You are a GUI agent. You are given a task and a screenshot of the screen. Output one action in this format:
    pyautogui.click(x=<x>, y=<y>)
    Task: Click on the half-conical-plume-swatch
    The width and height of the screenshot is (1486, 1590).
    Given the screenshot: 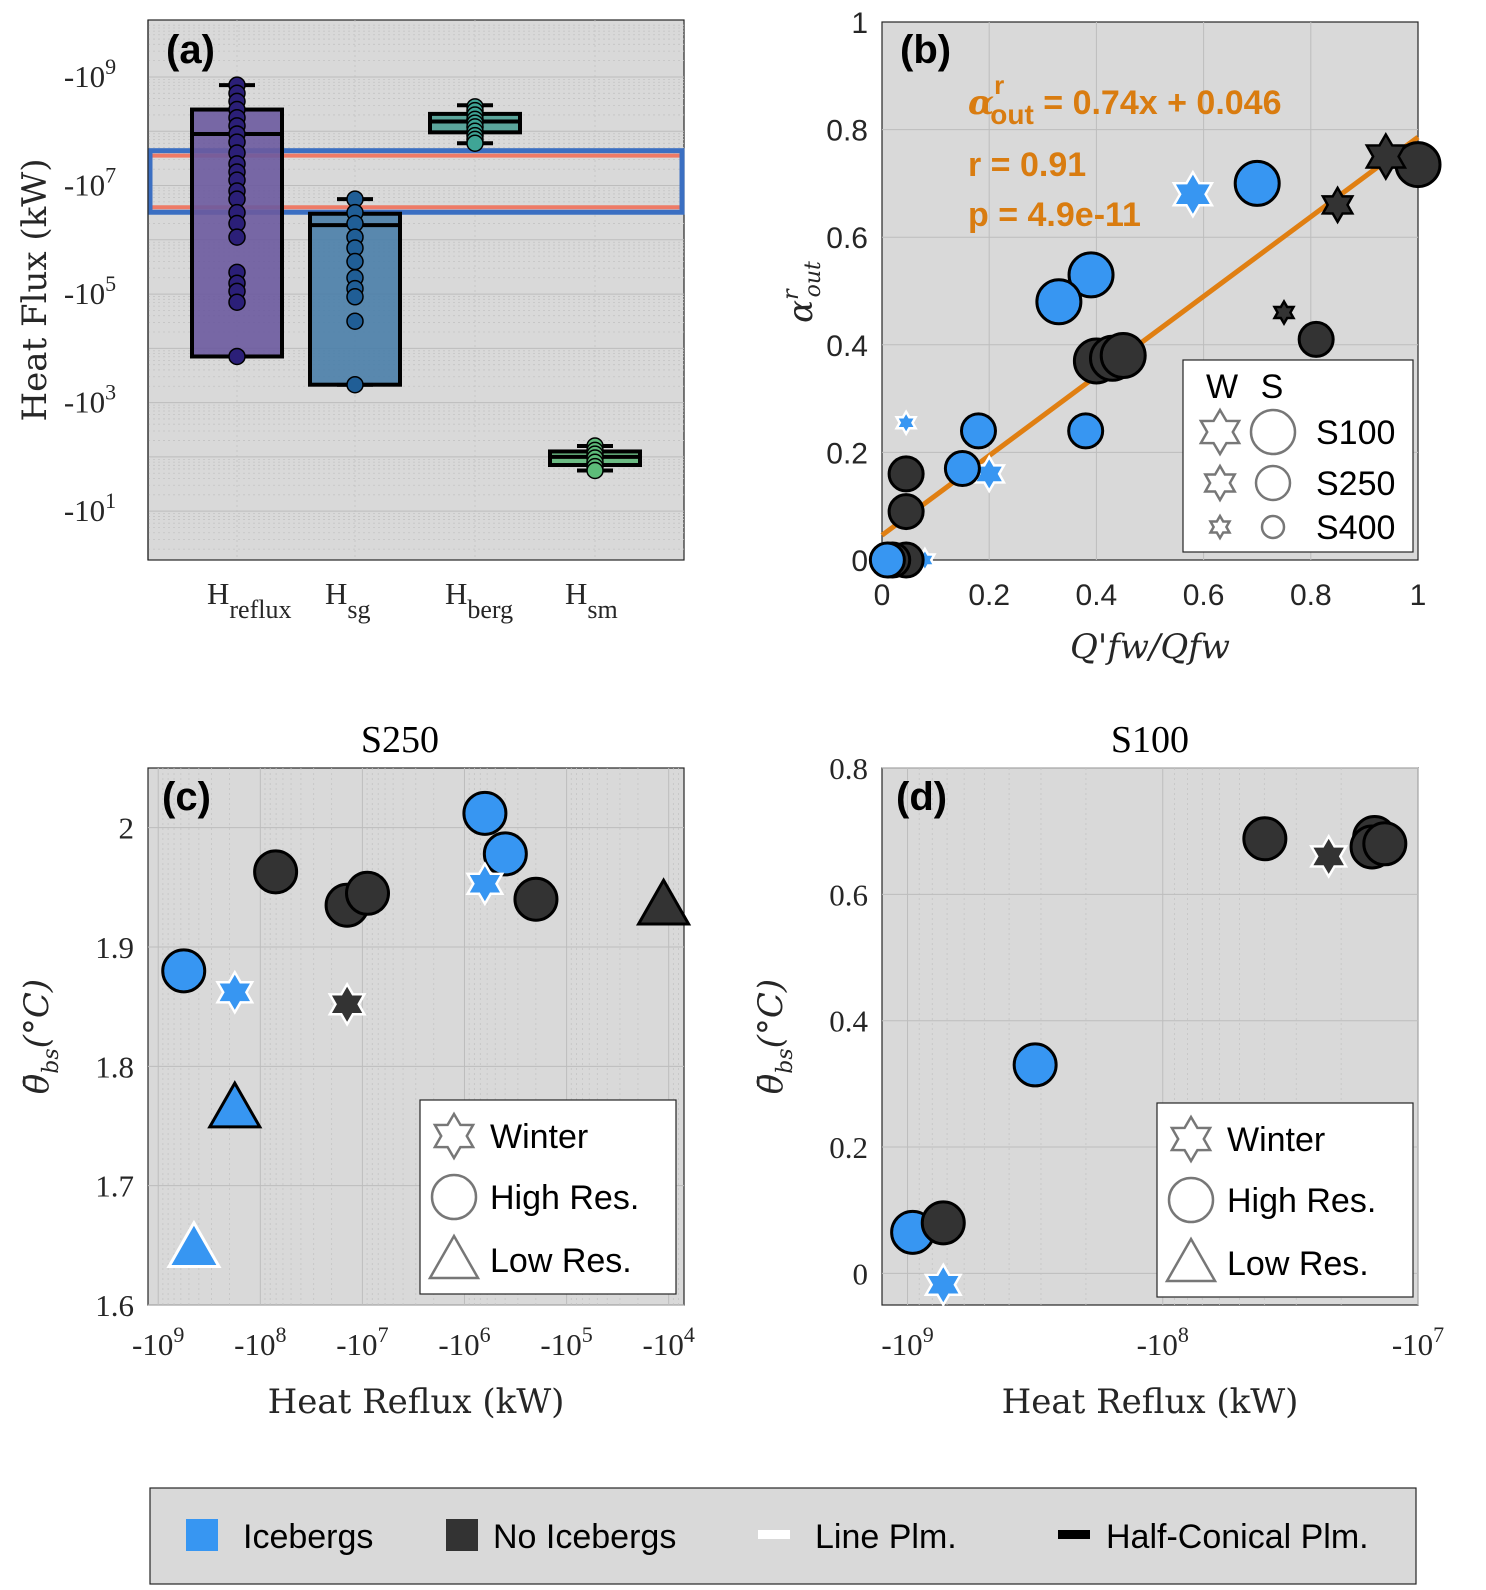 What is the action you would take?
    pyautogui.click(x=1074, y=1534)
    